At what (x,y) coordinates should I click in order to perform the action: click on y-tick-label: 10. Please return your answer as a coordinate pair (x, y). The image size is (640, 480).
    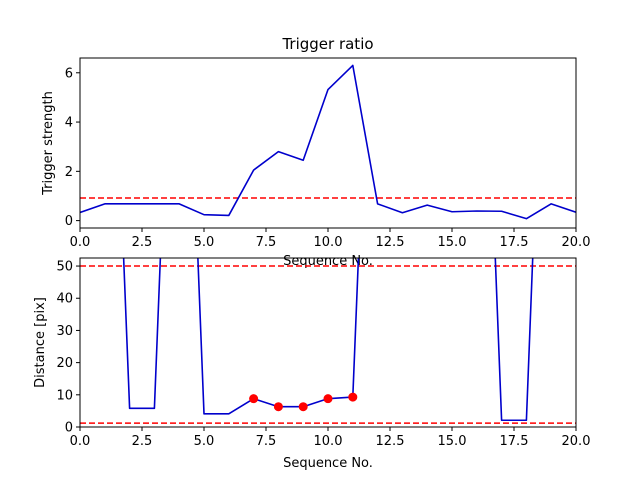
    Looking at the image, I should click on (64, 395).